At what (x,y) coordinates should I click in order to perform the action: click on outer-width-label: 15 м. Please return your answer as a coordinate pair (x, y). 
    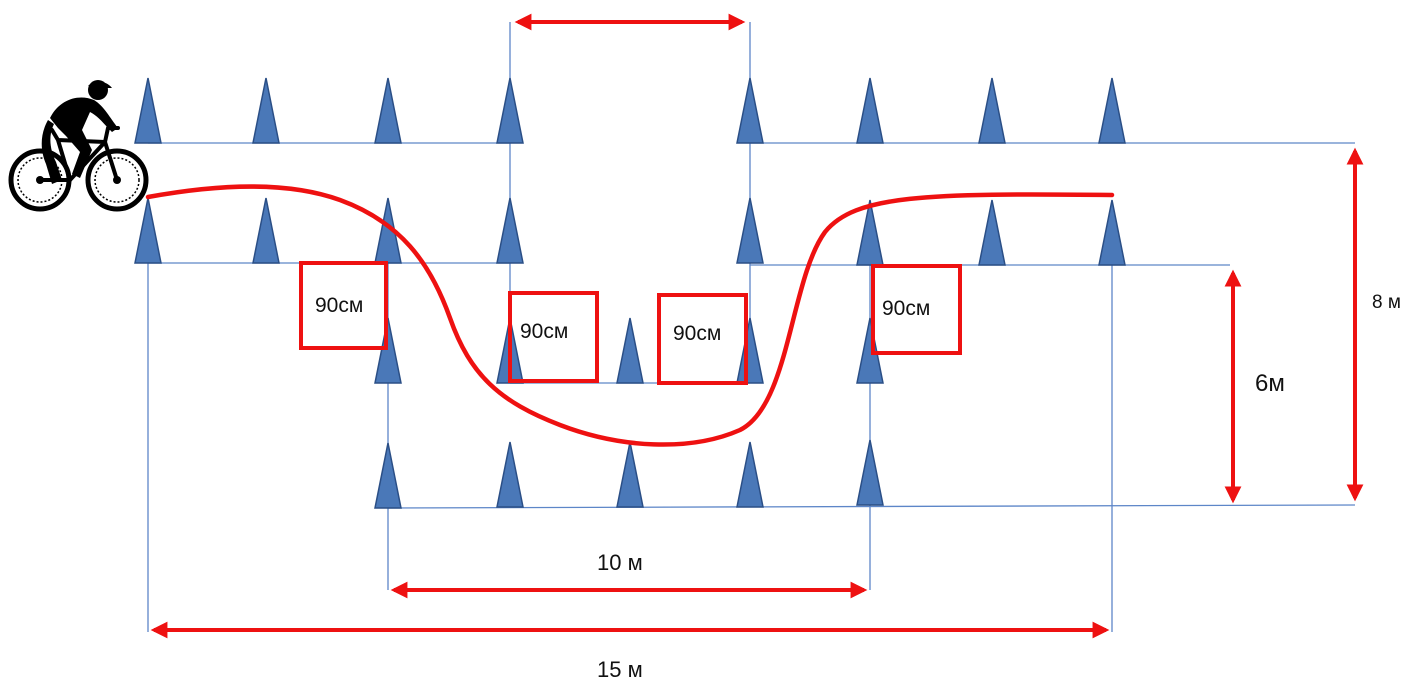
    Looking at the image, I should click on (620, 669).